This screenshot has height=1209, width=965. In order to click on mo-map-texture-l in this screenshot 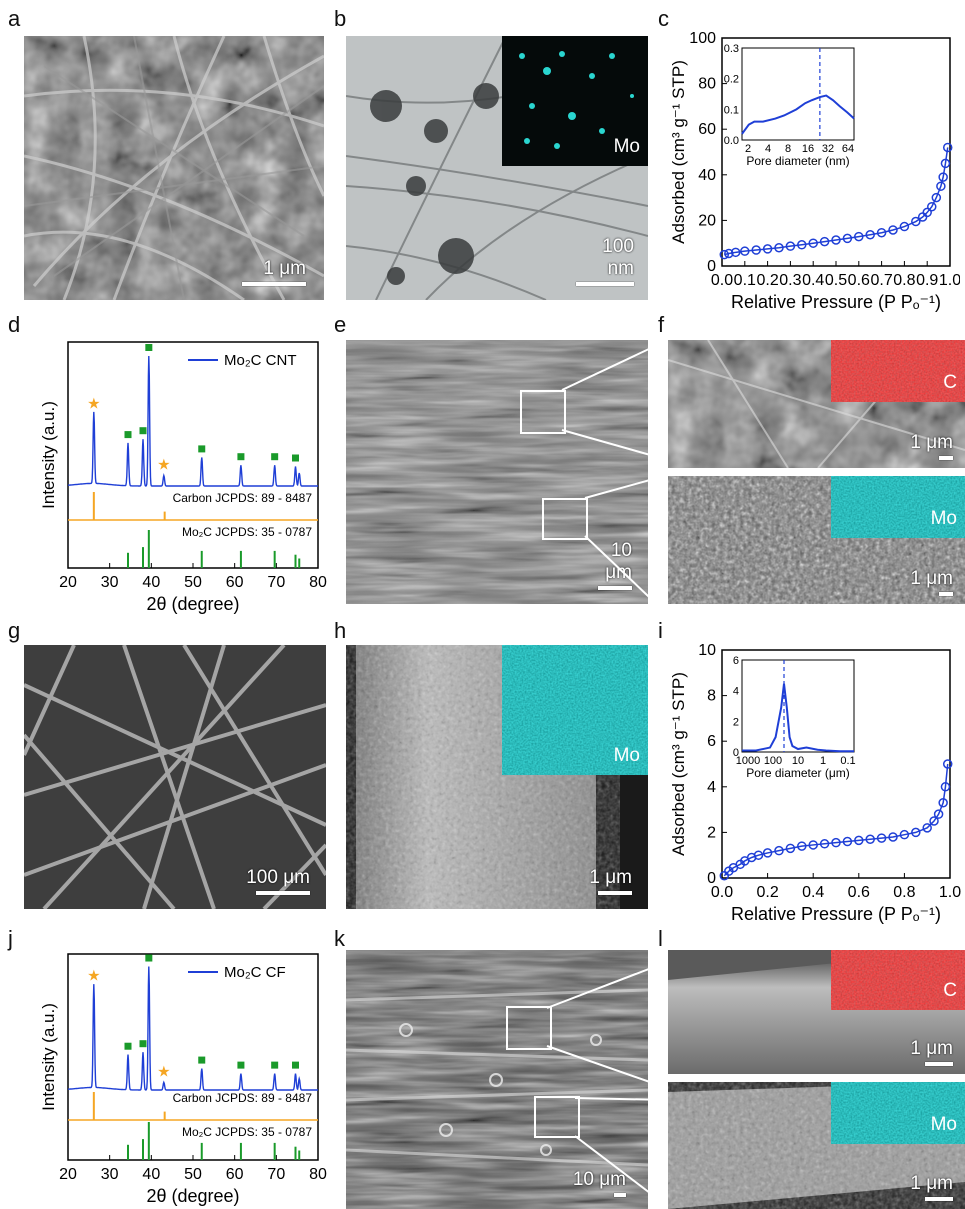, I will do `click(898, 1113)`.